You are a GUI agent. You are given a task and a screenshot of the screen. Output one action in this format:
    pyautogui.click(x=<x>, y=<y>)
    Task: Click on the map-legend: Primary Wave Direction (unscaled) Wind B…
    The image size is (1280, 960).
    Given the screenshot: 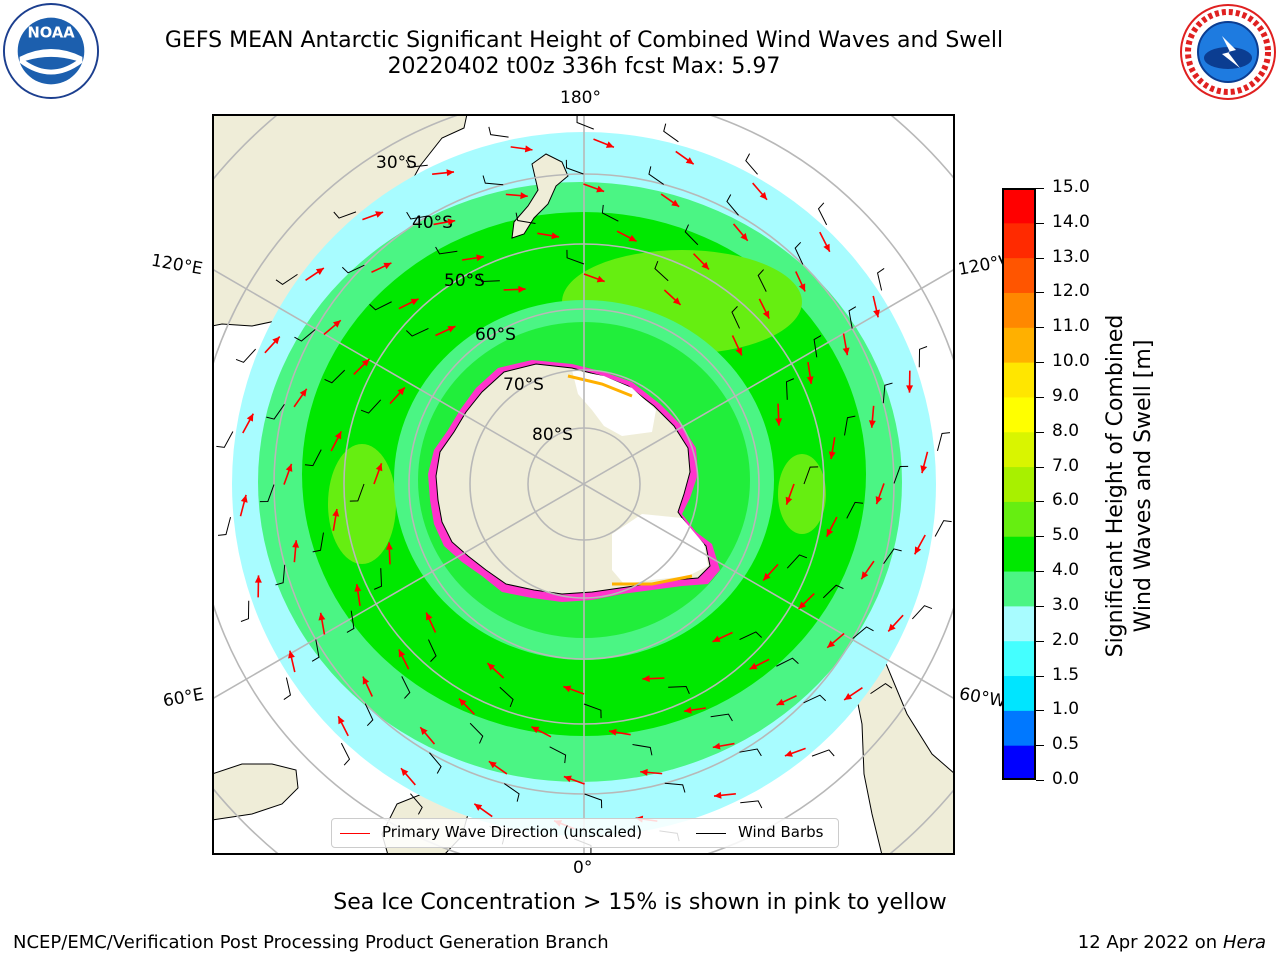 What is the action you would take?
    pyautogui.click(x=585, y=833)
    